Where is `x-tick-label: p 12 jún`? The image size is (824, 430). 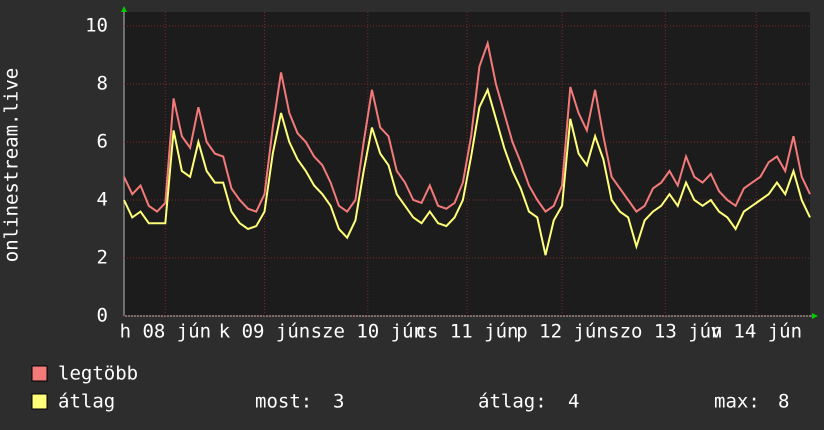 x-tick-label: p 12 jún is located at coordinates (562, 332).